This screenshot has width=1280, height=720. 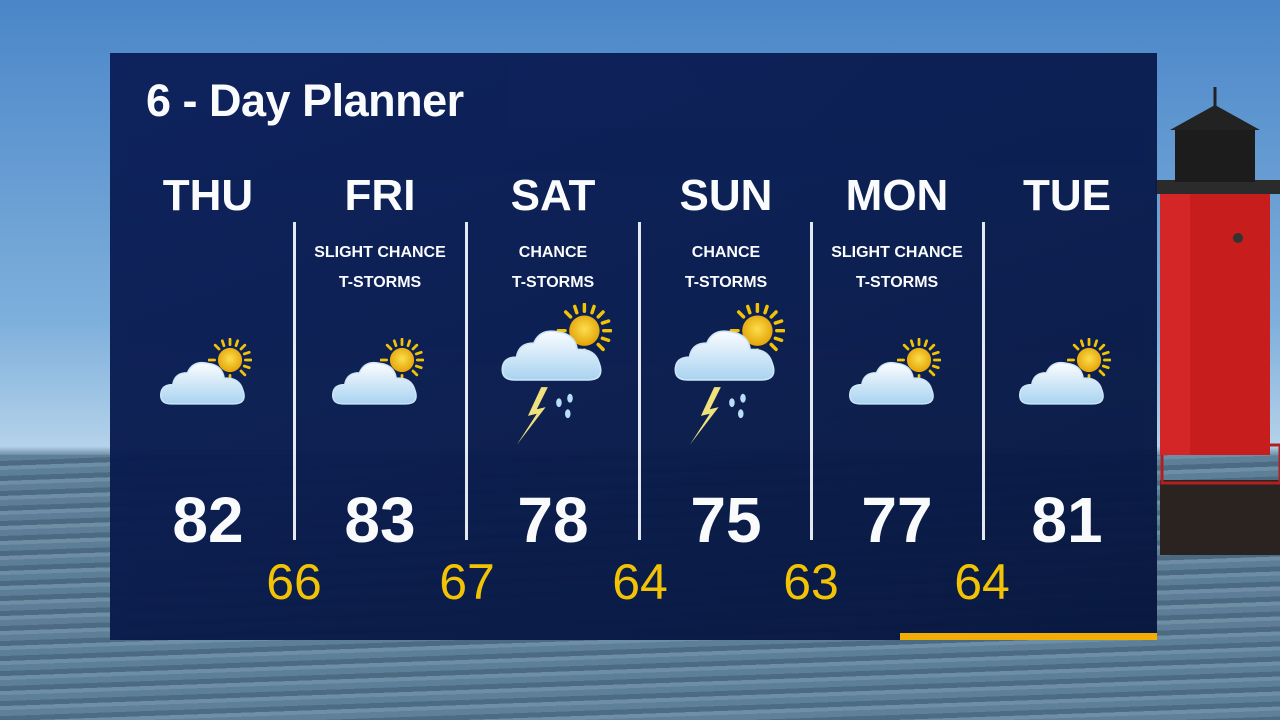 I want to click on lighthouse-image, so click(x=1217, y=321).